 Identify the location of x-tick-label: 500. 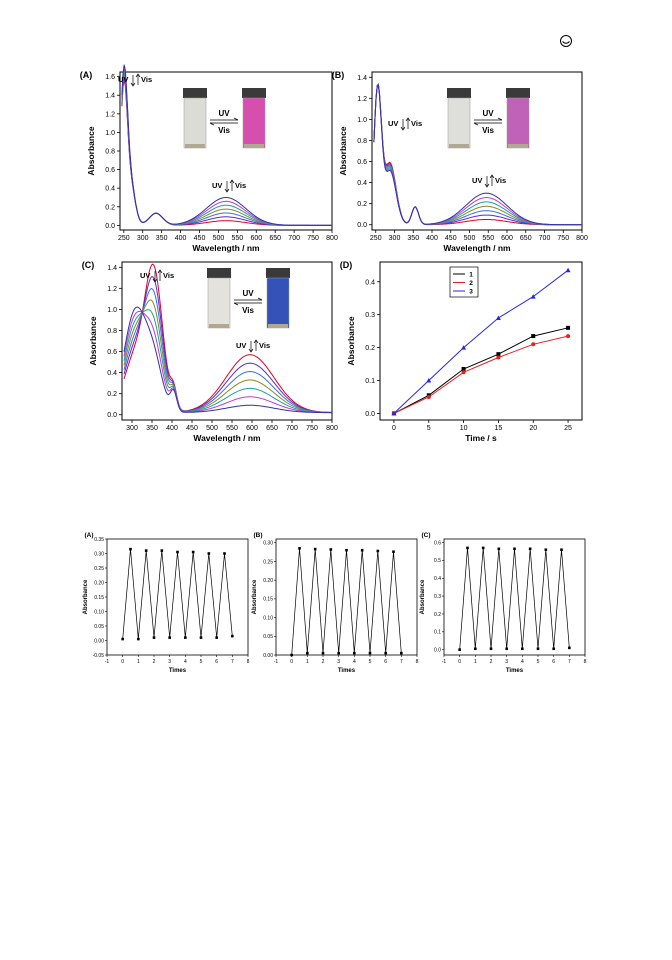
(219, 238).